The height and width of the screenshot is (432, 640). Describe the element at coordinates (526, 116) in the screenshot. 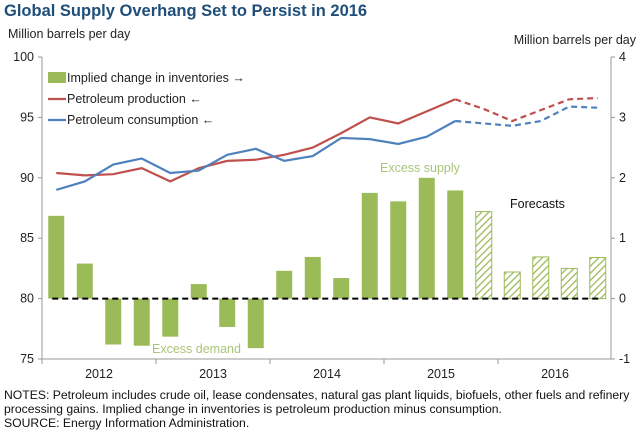

I see `consumption-forecast-line` at that location.